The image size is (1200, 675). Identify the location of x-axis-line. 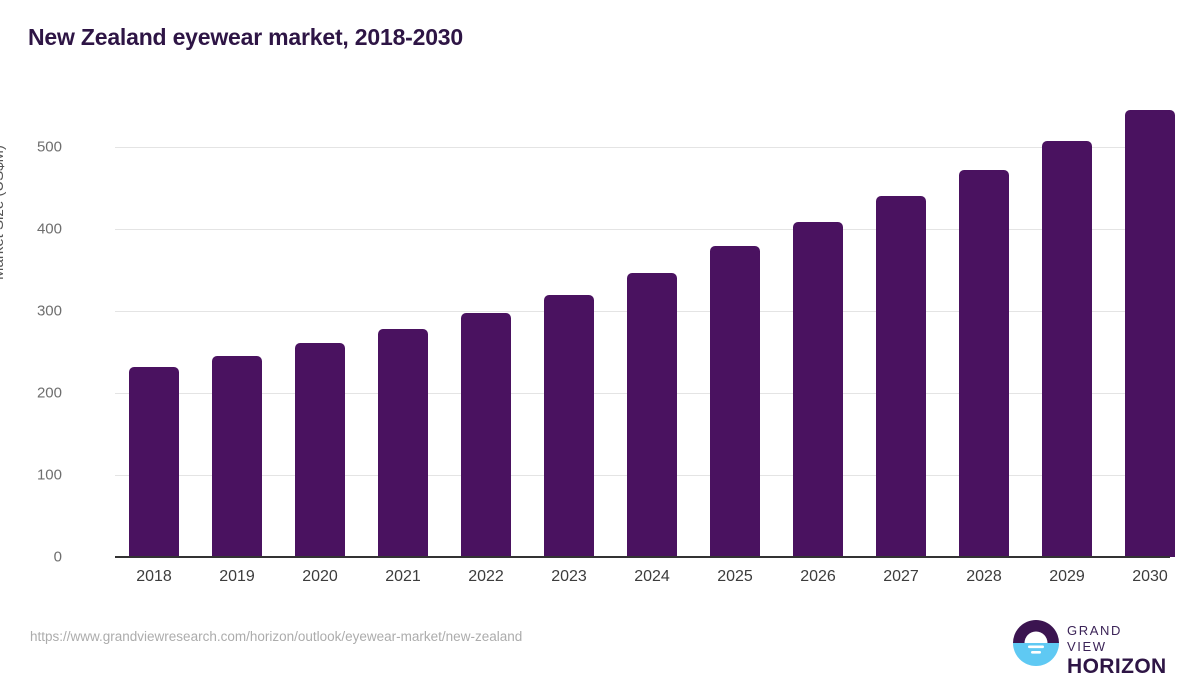
(642, 557).